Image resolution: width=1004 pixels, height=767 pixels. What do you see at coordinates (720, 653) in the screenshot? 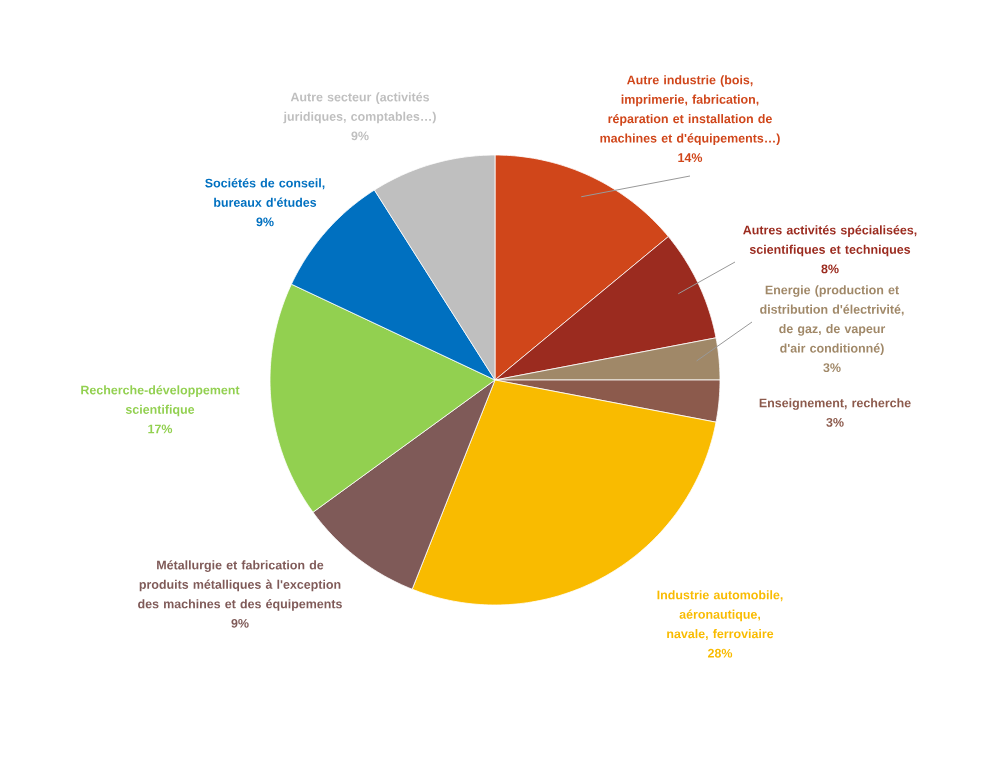
I see `data-label: 28%` at bounding box center [720, 653].